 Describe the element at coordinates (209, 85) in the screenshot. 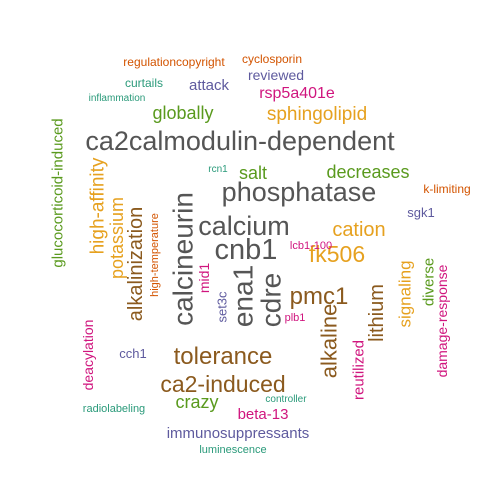

I see `word-attack: attack` at that location.